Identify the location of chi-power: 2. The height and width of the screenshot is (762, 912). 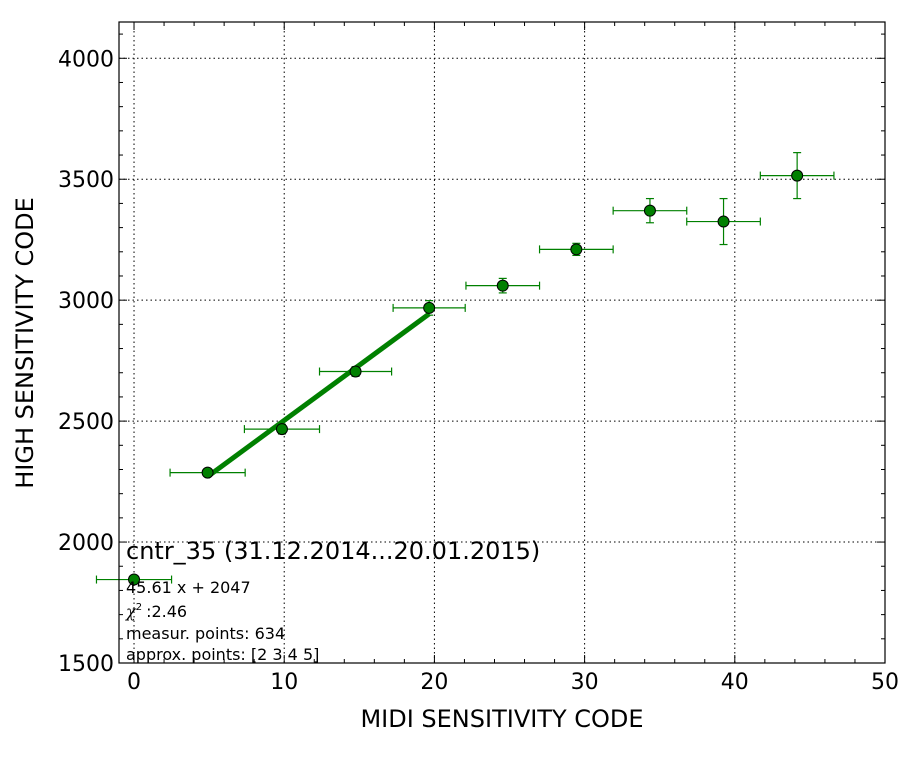
(139, 607).